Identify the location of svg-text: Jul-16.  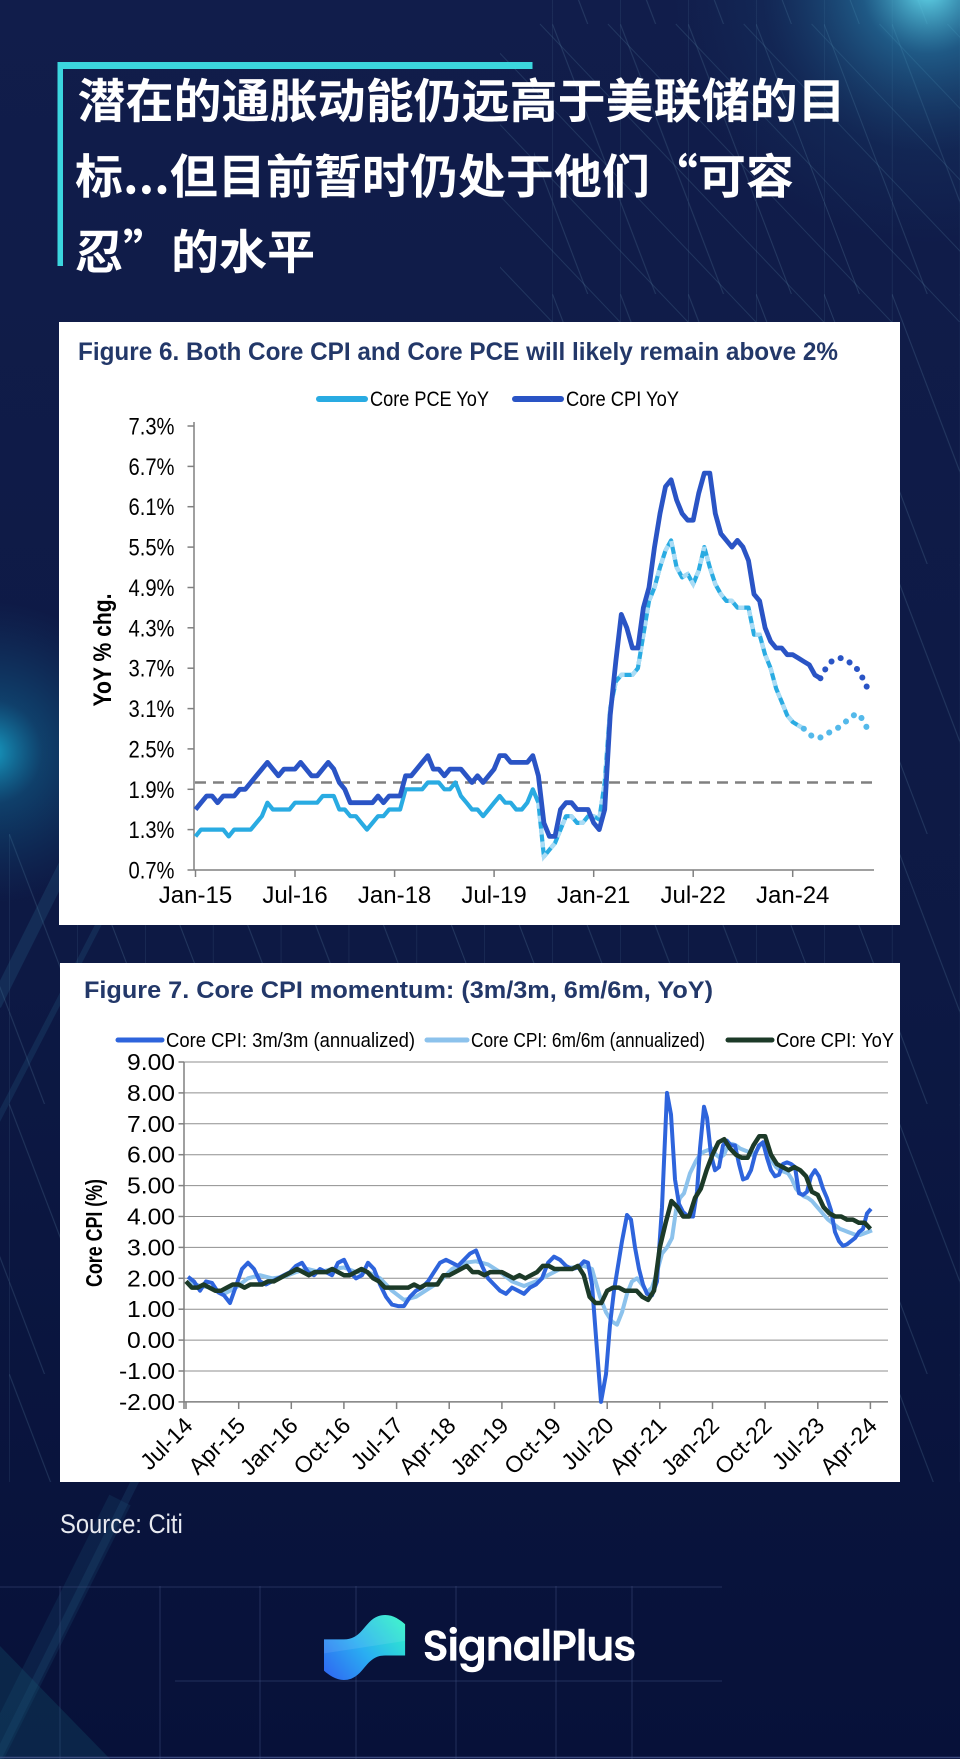
(294, 895).